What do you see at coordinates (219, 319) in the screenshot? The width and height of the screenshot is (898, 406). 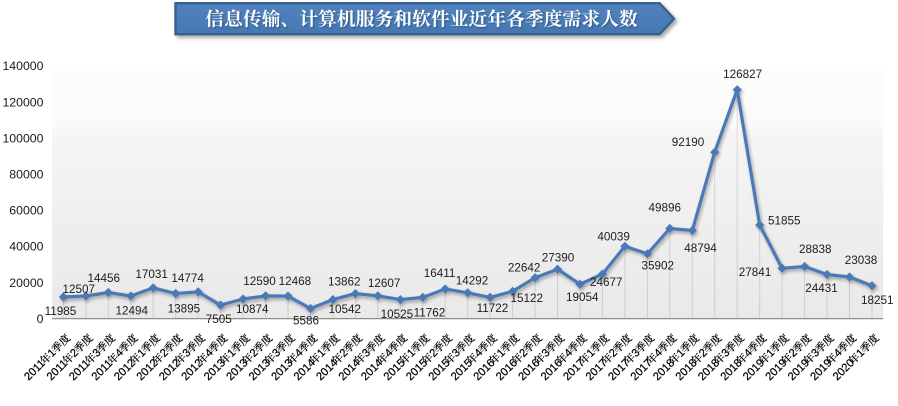 I see `svg-text: 7505` at bounding box center [219, 319].